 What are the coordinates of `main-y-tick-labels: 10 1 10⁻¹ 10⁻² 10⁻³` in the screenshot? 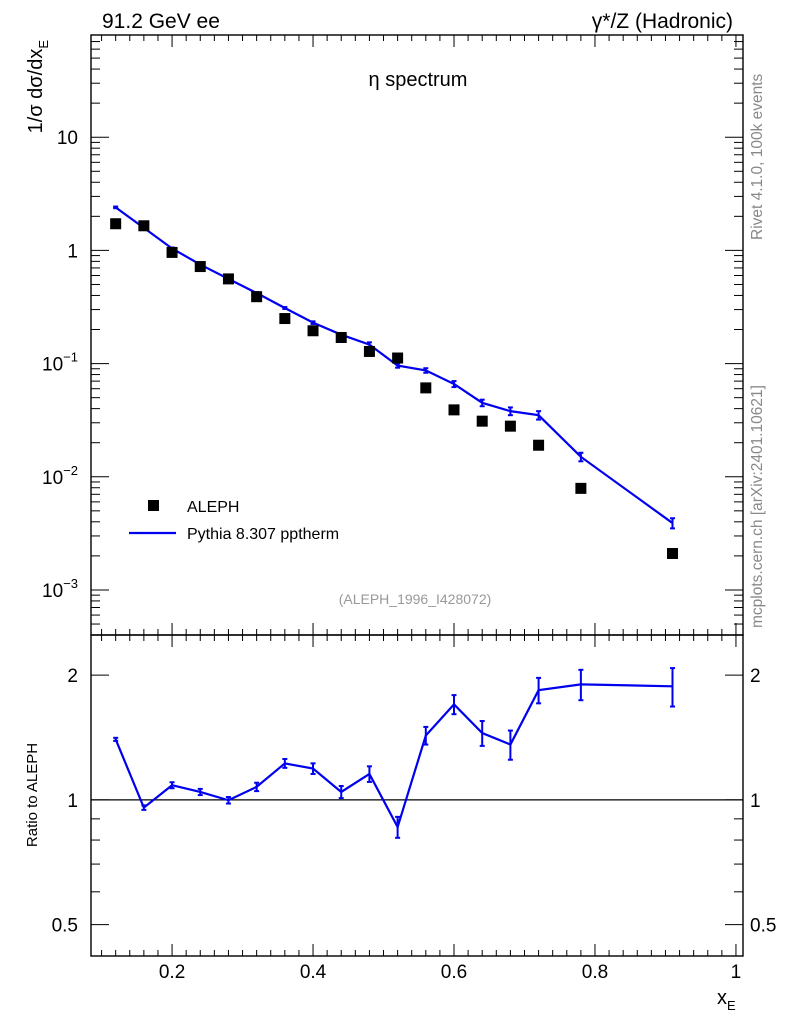 It's located at (60, 365).